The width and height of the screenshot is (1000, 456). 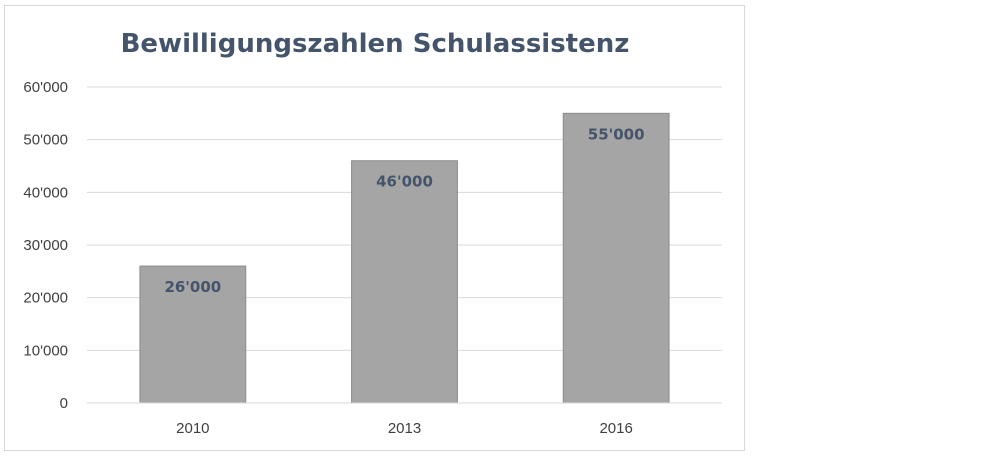 What do you see at coordinates (45, 87) in the screenshot?
I see `y-tick-label: 60'000` at bounding box center [45, 87].